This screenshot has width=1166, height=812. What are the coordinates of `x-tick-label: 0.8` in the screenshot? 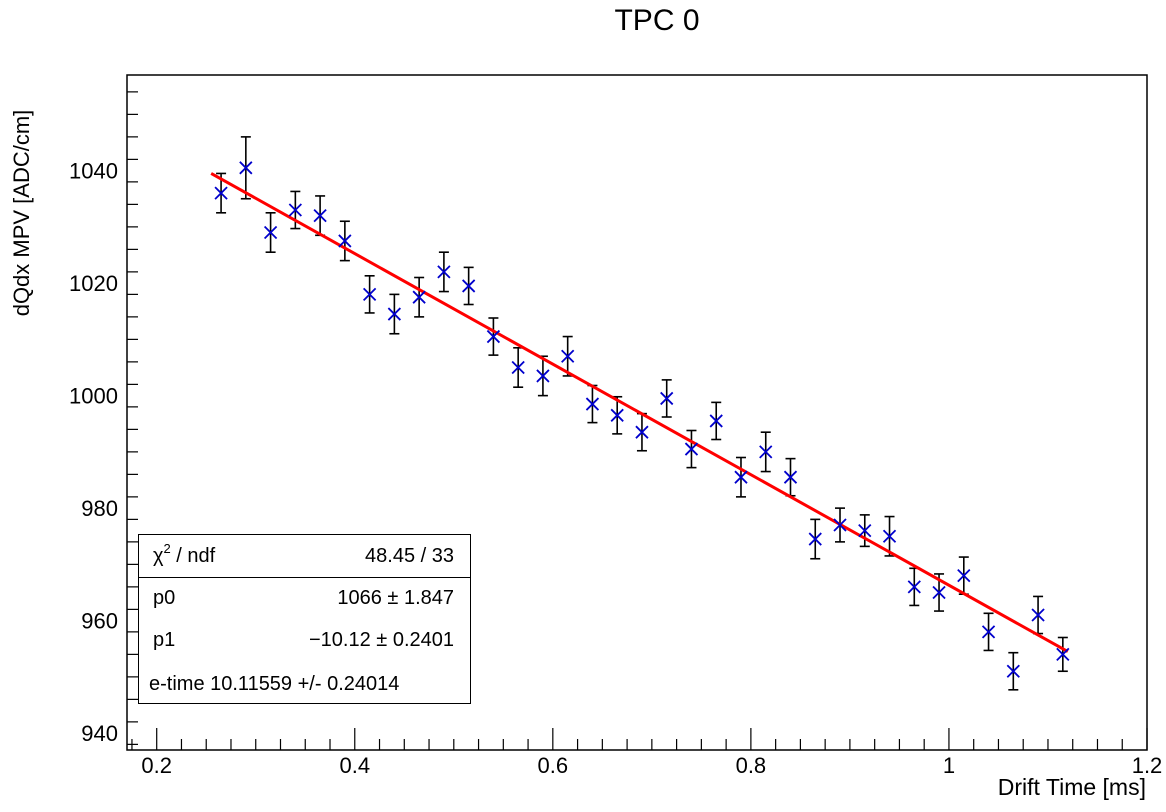 It's located at (751, 765).